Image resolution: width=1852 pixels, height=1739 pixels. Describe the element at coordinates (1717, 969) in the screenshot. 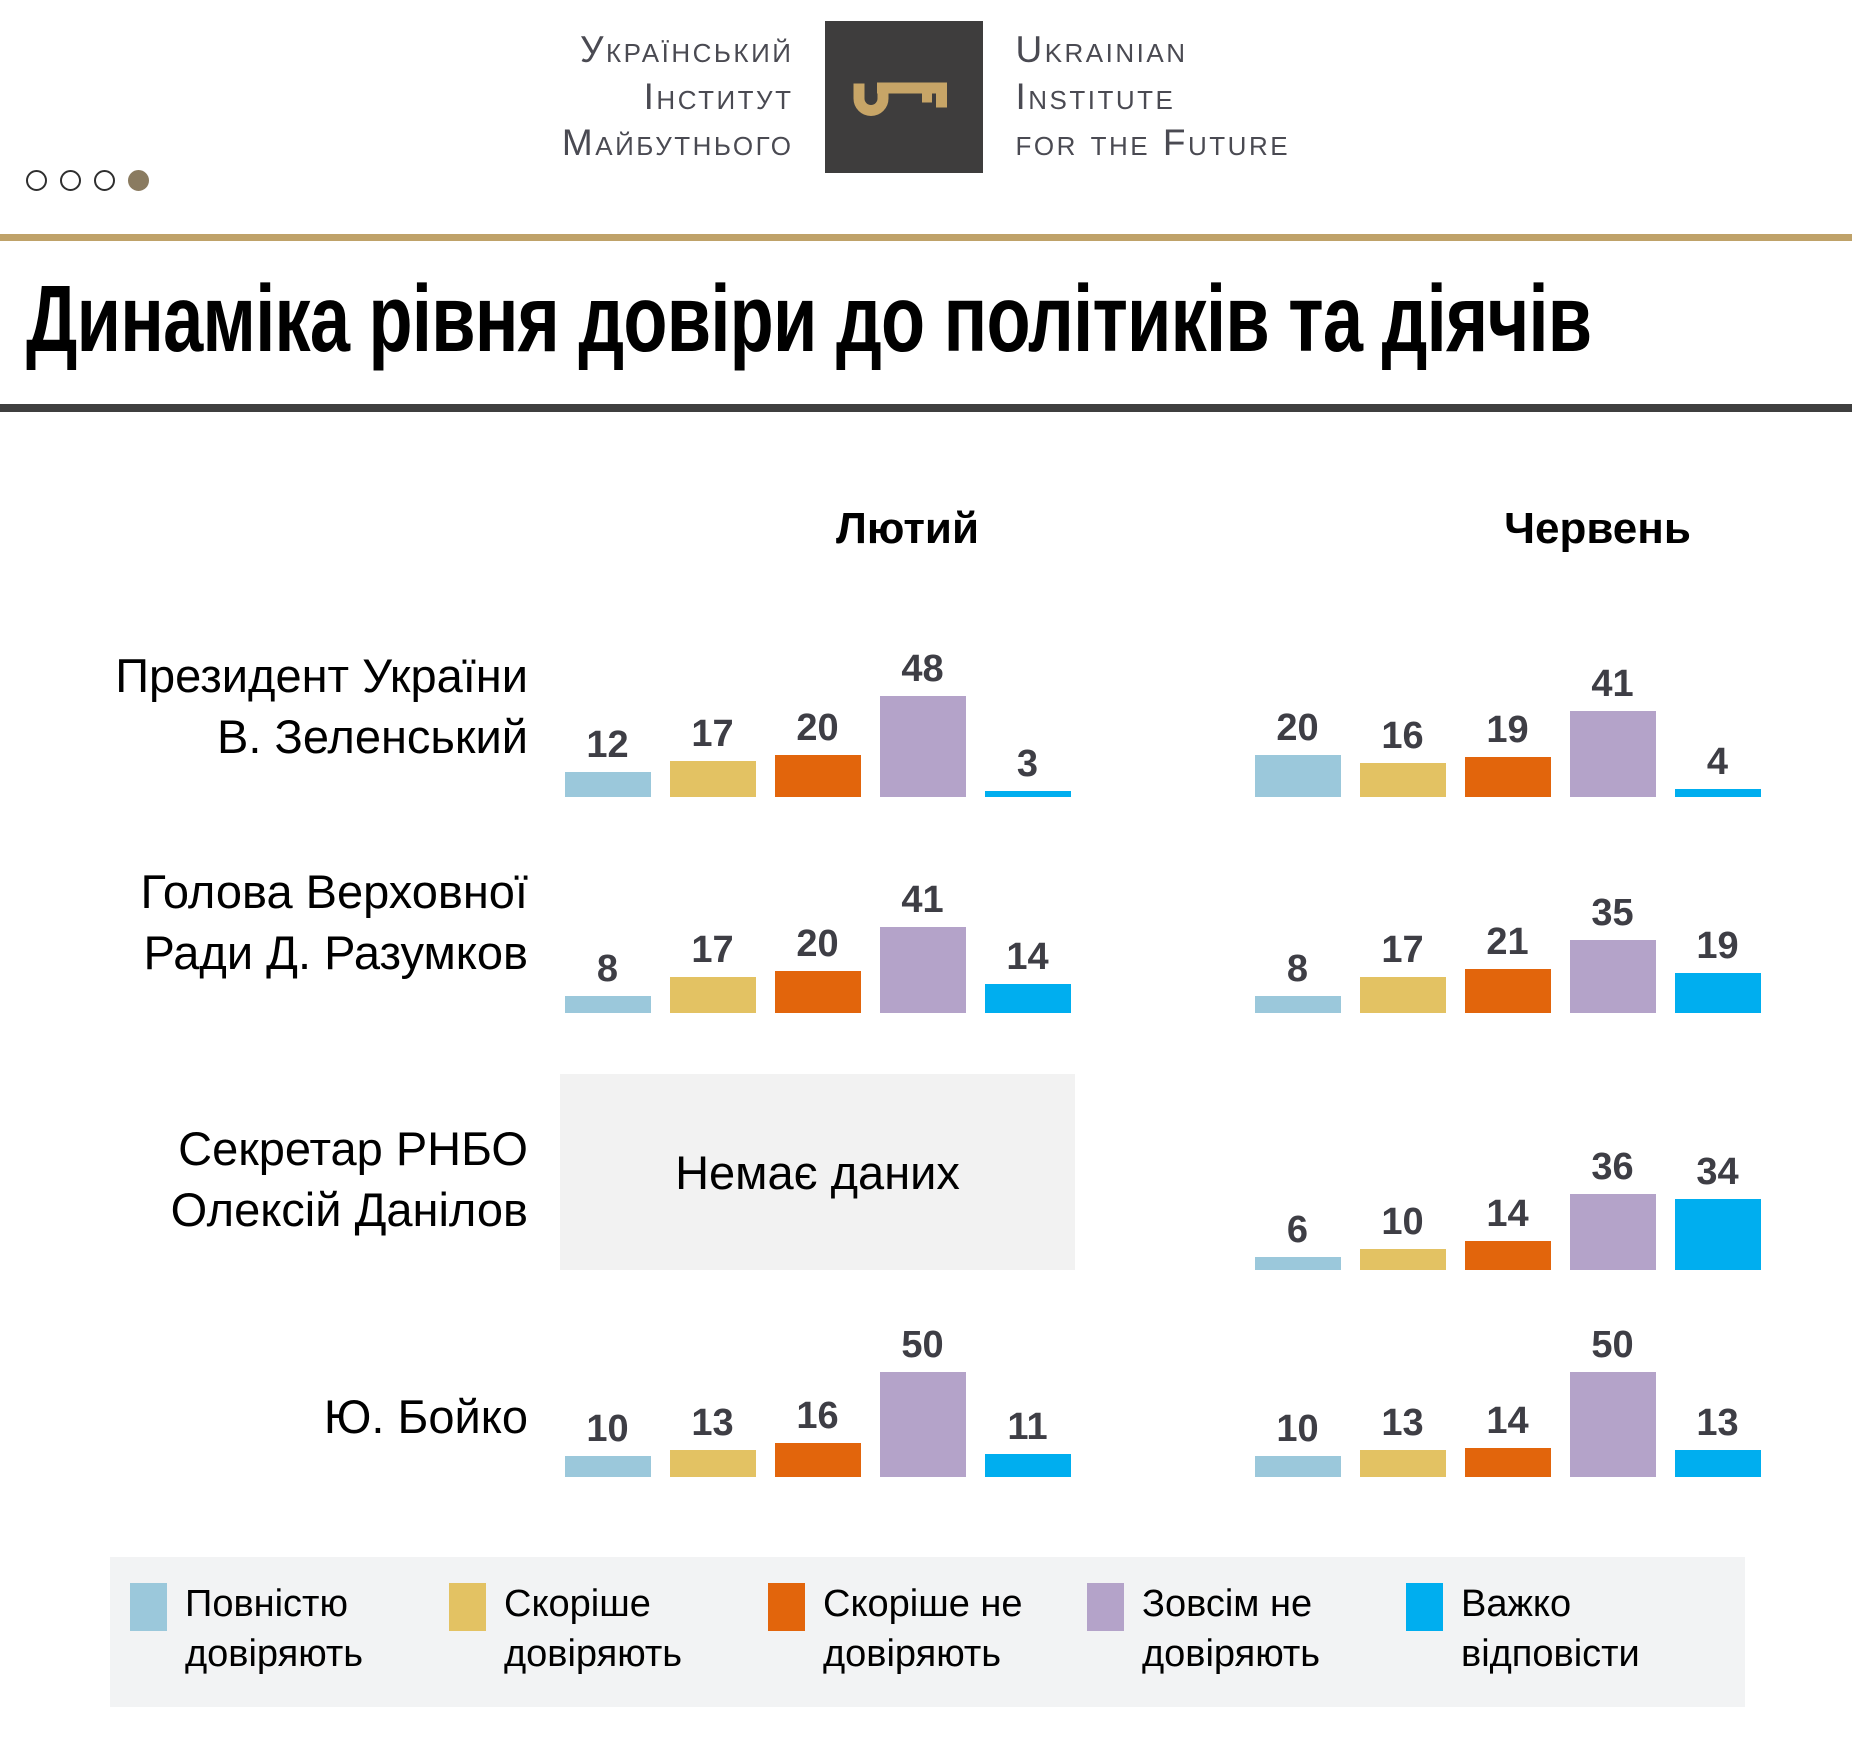

I see `bar-with-value: 19` at that location.